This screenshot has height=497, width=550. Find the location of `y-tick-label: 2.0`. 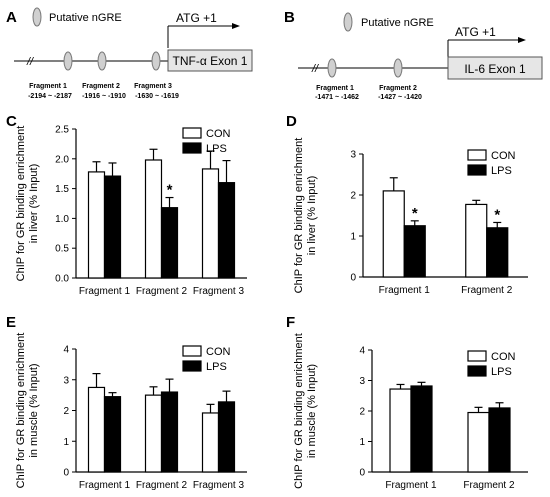

y-tick-label: 2.0 is located at coordinates (62, 159).